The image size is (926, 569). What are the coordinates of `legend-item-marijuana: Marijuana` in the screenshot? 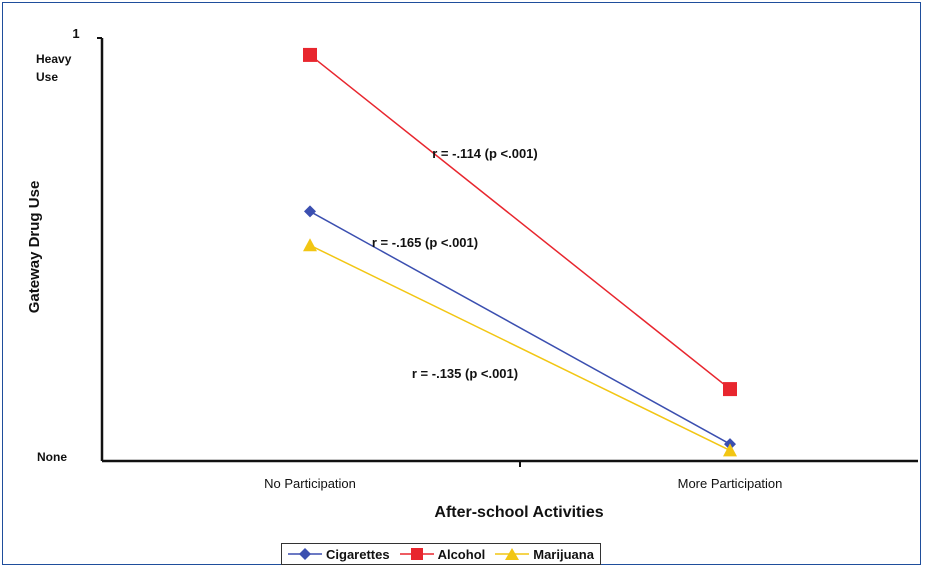 It's located at (544, 554).